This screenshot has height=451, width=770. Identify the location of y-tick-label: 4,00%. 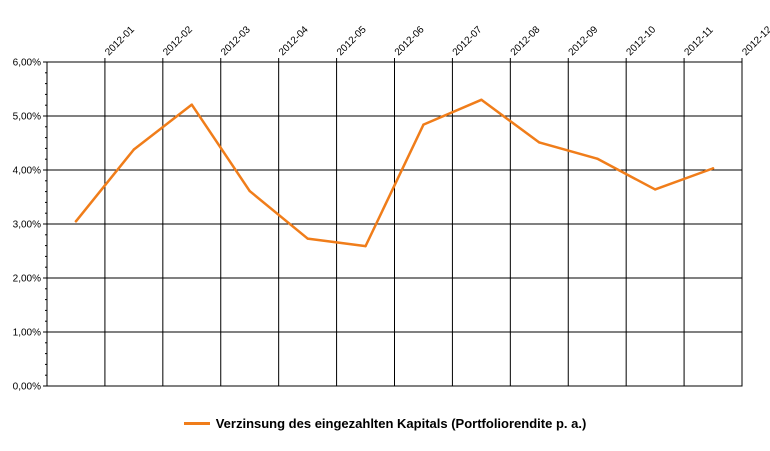
(27, 171).